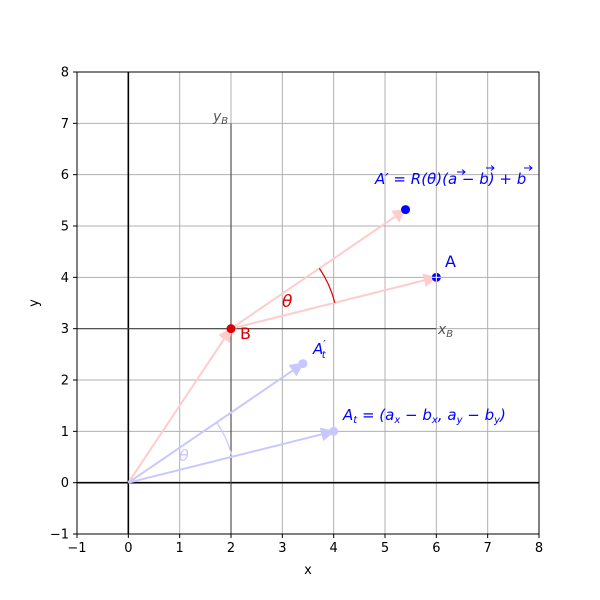  I want to click on a-prime-minus: −, so click(468, 179).